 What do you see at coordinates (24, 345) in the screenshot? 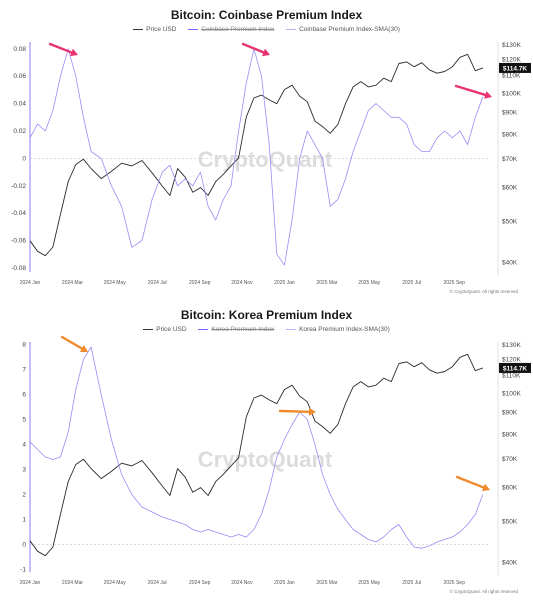
I see `left-tick-label: 8` at bounding box center [24, 345].